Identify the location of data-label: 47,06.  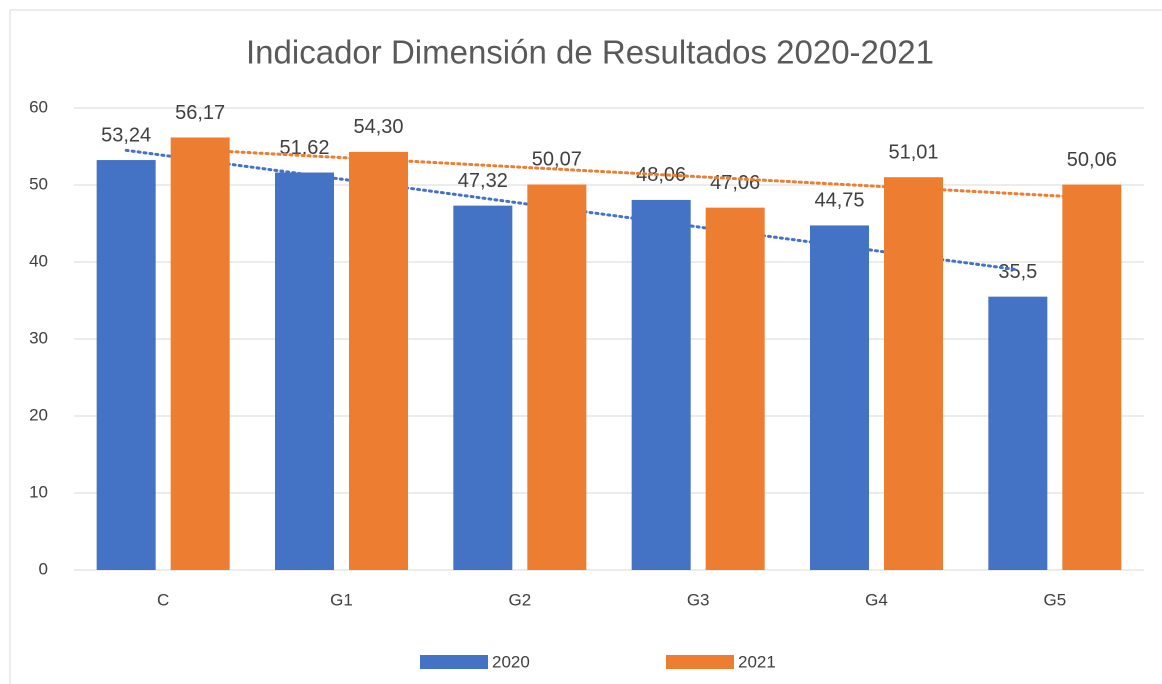
(735, 183).